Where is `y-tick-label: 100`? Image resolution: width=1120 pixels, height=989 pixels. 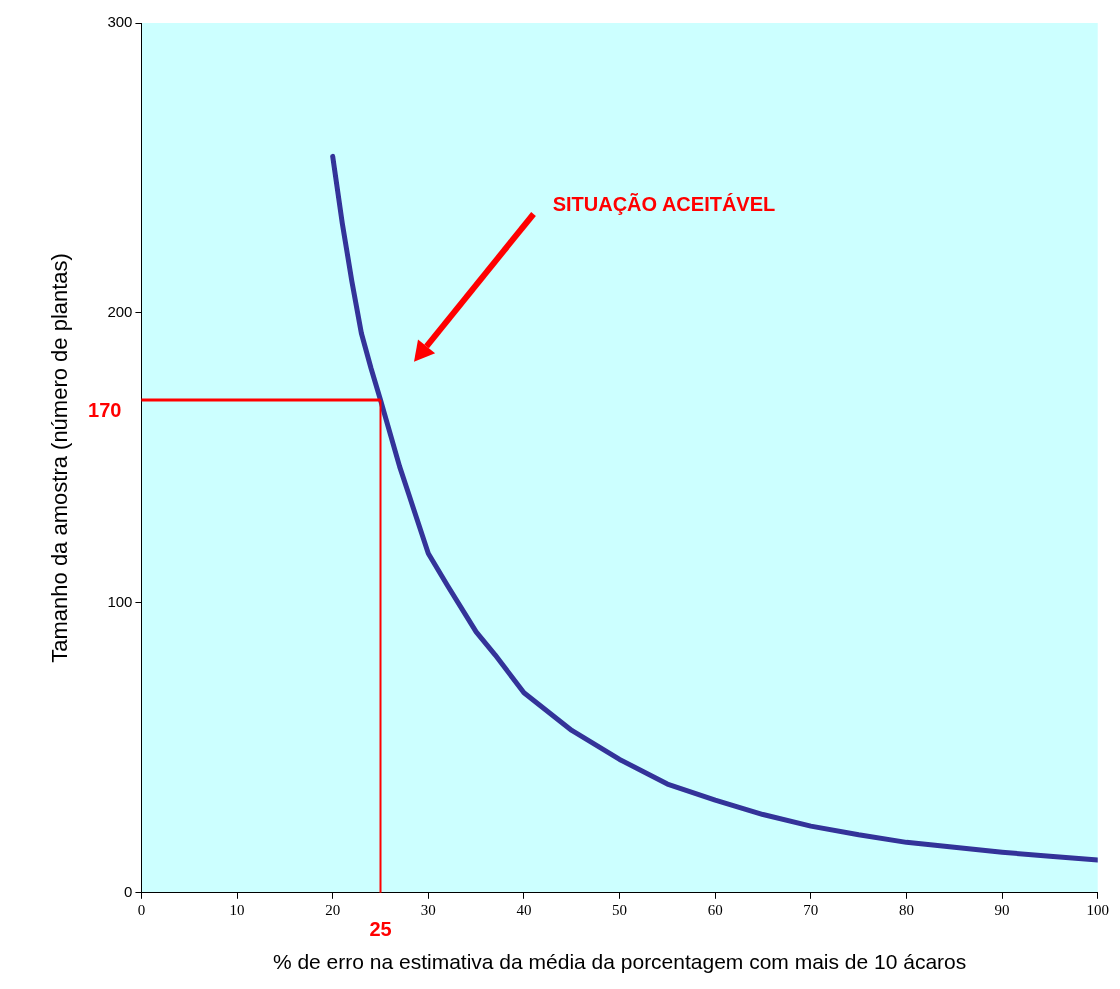
y-tick-label: 100 is located at coordinates (120, 602).